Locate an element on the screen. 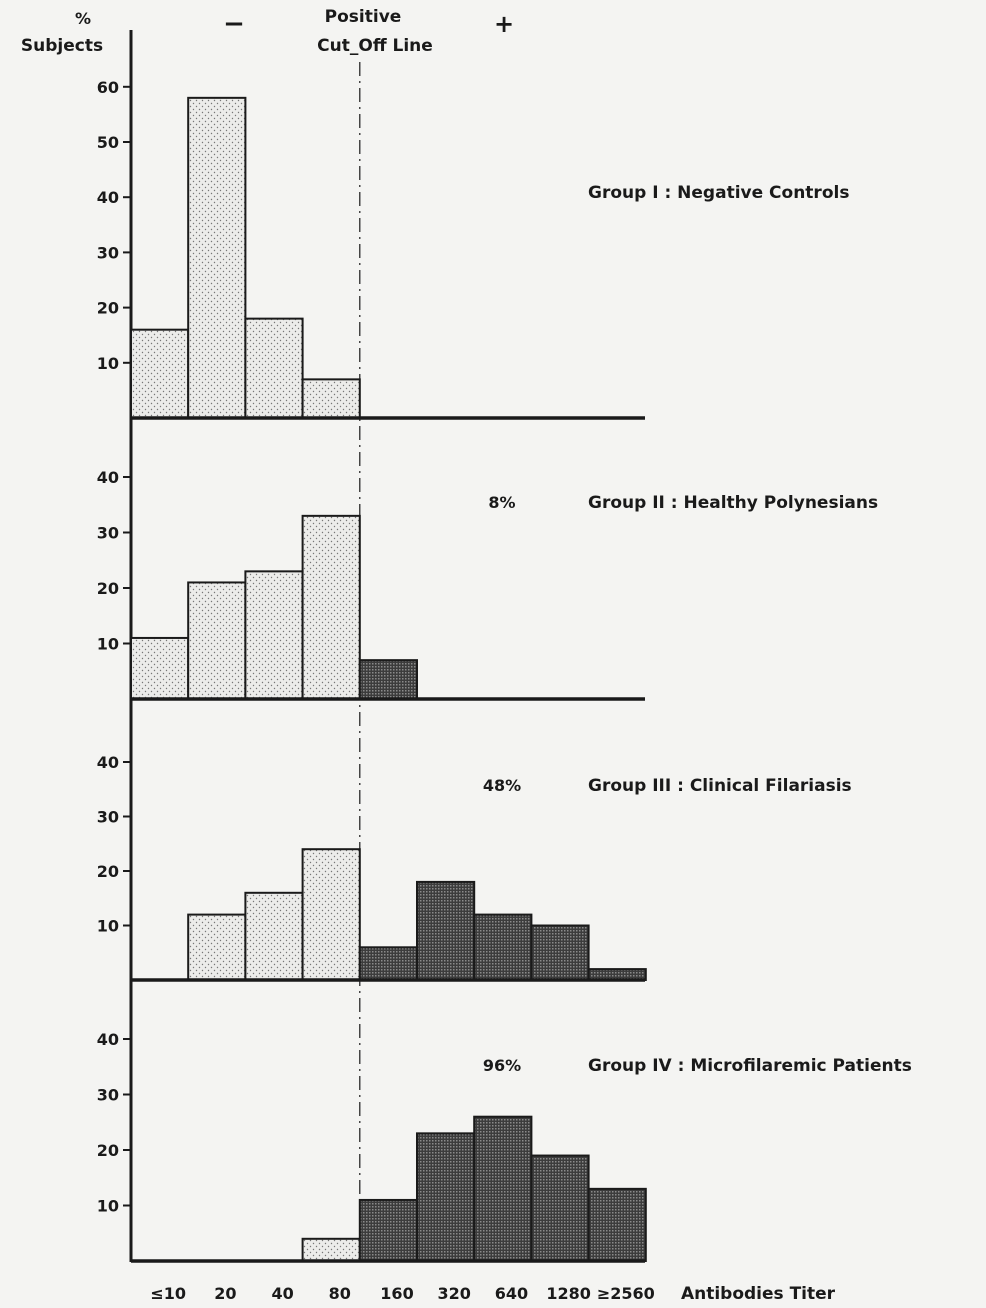 The width and height of the screenshot is (986, 1308). y-tick-label-1-30: 30 is located at coordinates (108, 252).